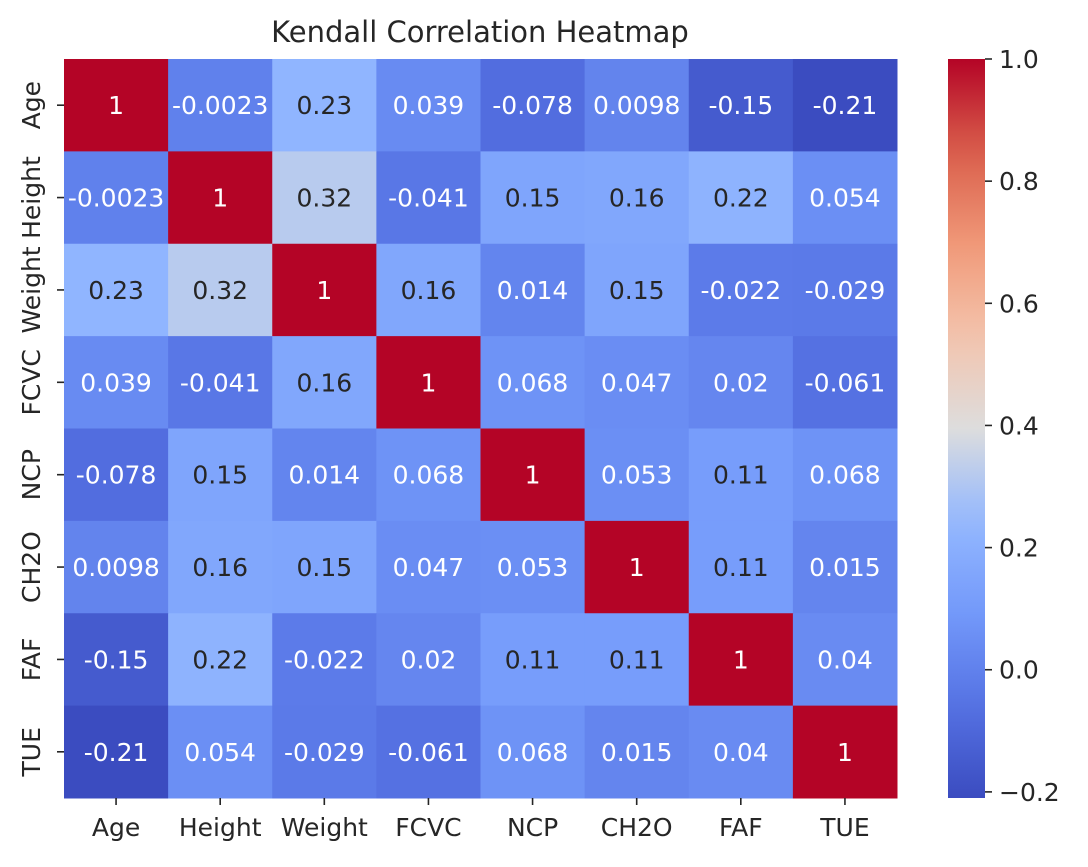  What do you see at coordinates (1019, 303) in the screenshot?
I see `colorbar-tick-label: 0.6` at bounding box center [1019, 303].